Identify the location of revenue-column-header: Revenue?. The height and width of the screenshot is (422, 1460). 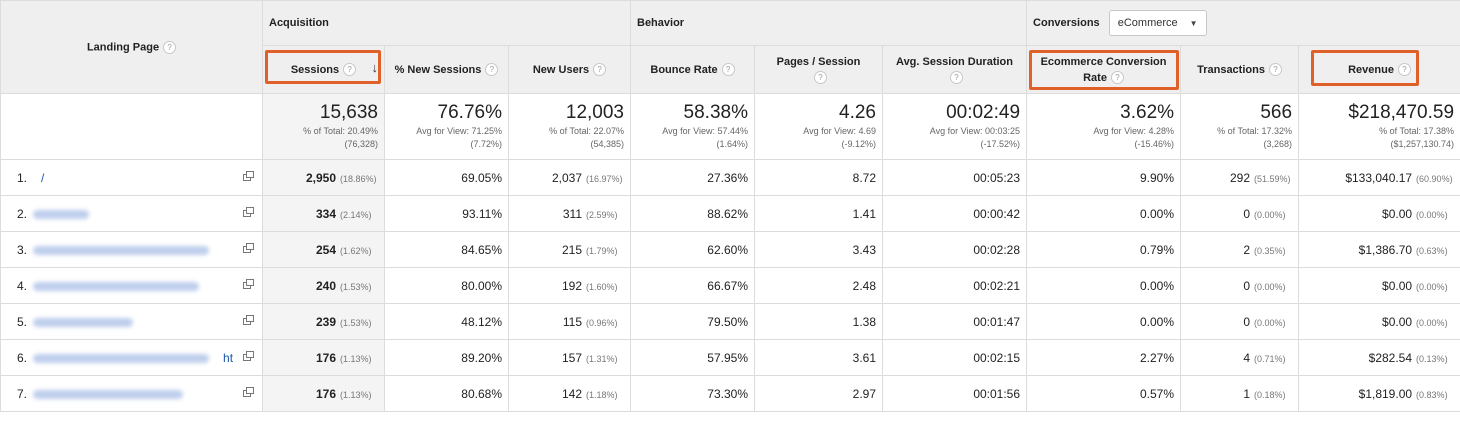
(1379, 69).